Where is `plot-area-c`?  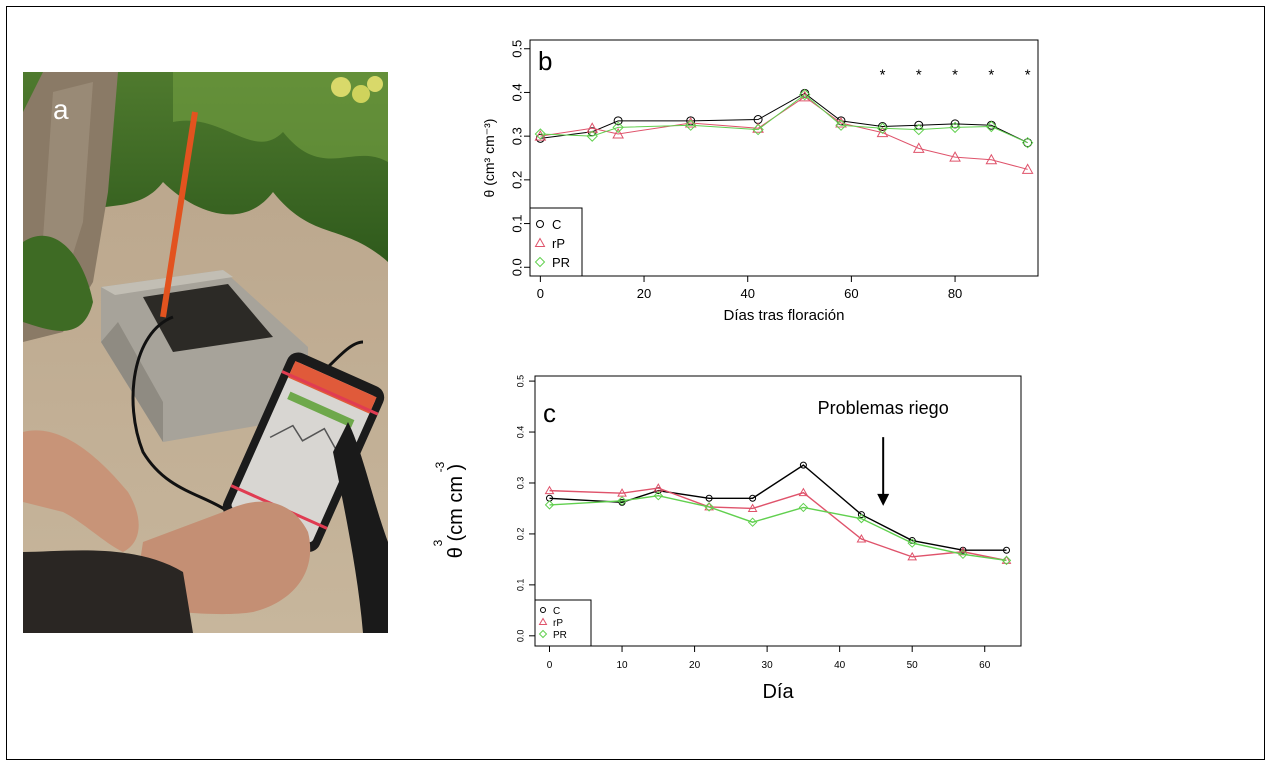 plot-area-c is located at coordinates (778, 511).